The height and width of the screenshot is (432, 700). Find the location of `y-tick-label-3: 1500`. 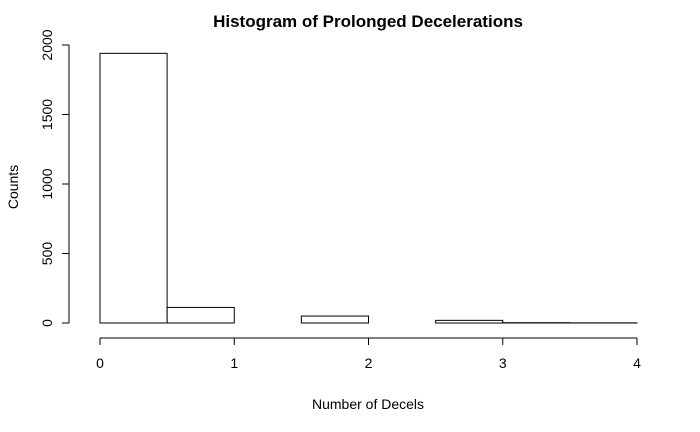

y-tick-label-3: 1500 is located at coordinates (47, 114).